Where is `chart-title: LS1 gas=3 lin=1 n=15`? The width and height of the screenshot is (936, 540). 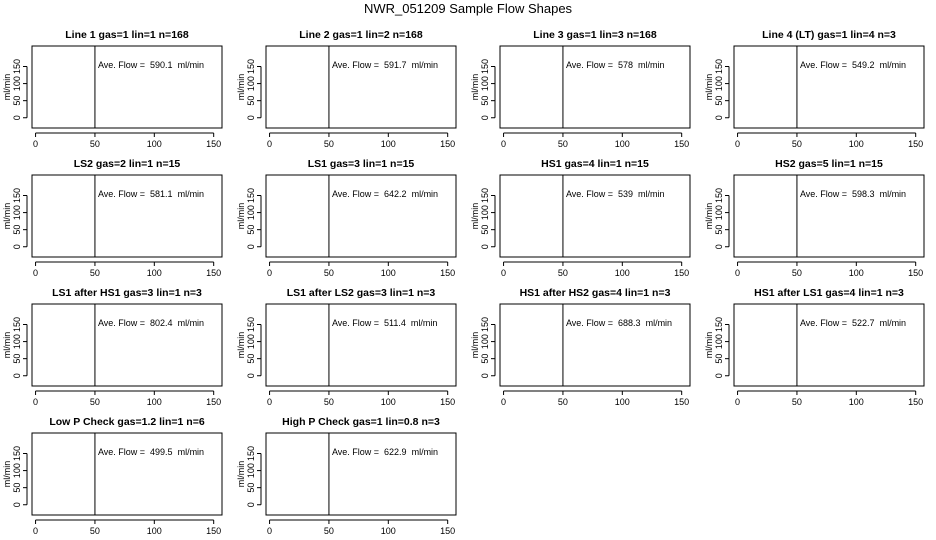
chart-title: LS1 gas=3 lin=1 n=15 is located at coordinates (361, 164).